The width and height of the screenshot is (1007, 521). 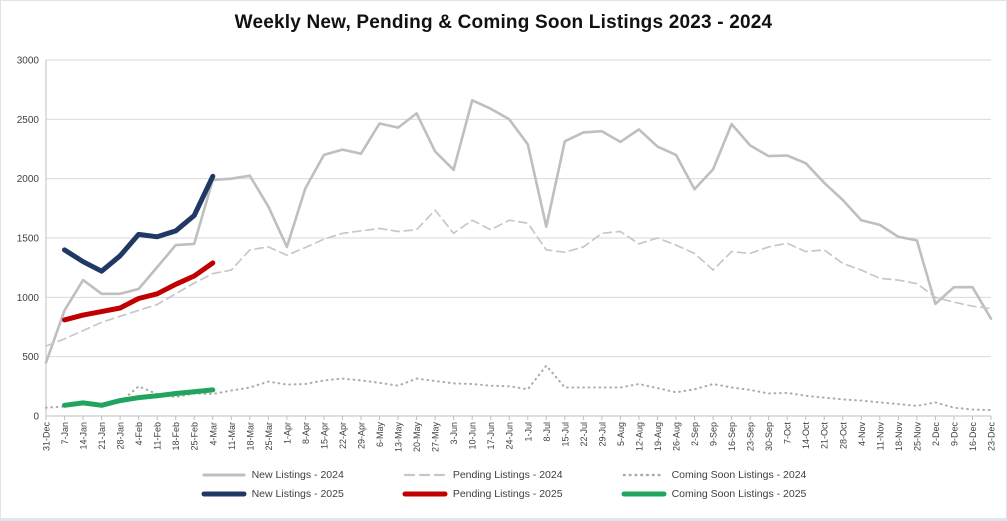 What do you see at coordinates (362, 435) in the screenshot?
I see `x-tick-label: 29-Apr` at bounding box center [362, 435].